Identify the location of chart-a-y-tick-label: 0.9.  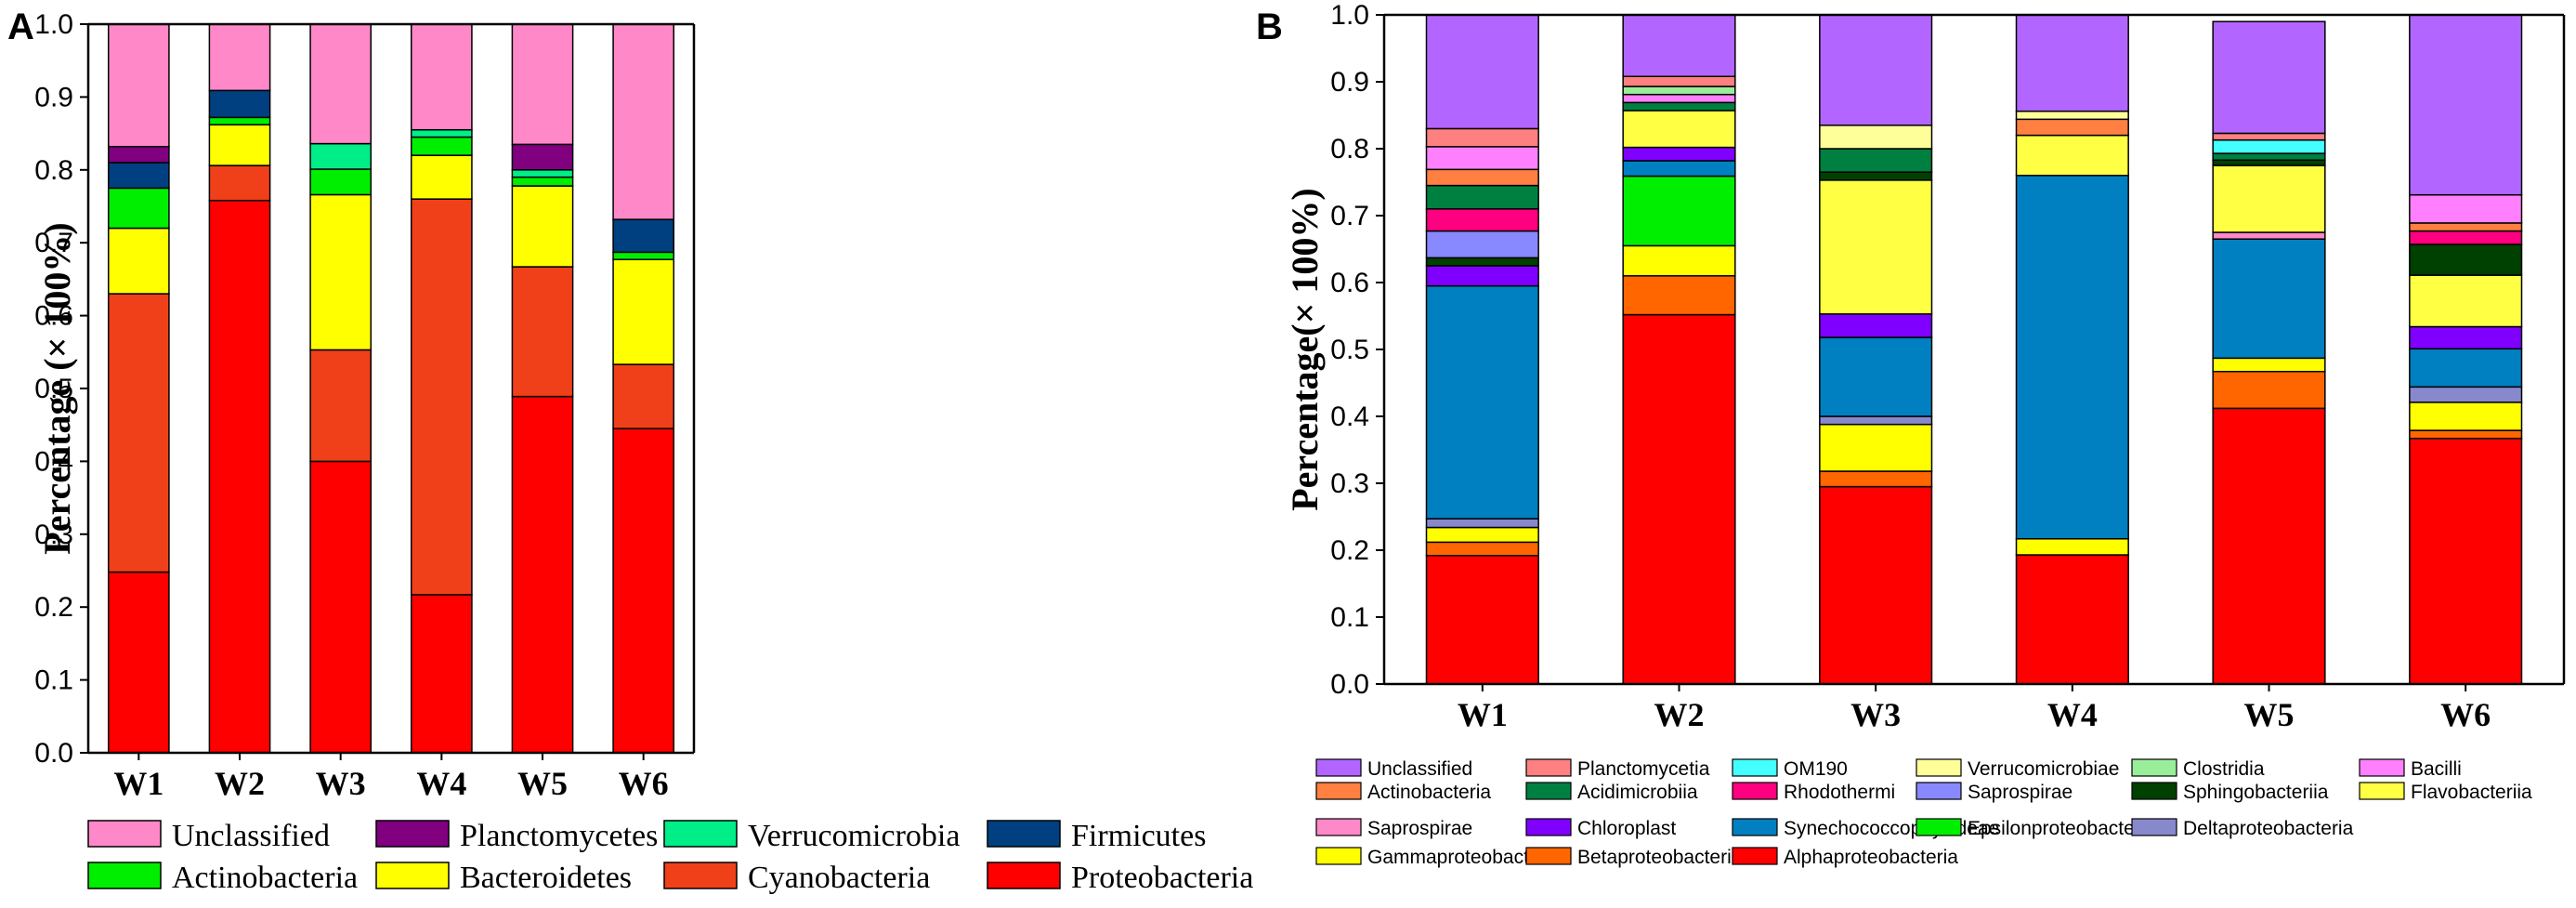
(53, 97).